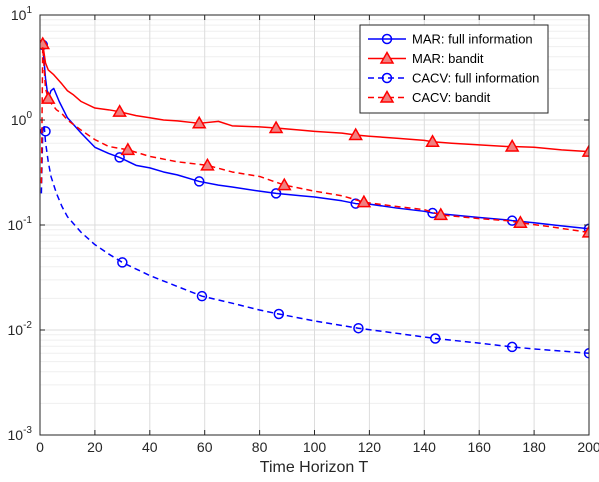 Image resolution: width=599 pixels, height=482 pixels. What do you see at coordinates (534, 447) in the screenshot?
I see `x-tick-label: 180` at bounding box center [534, 447].